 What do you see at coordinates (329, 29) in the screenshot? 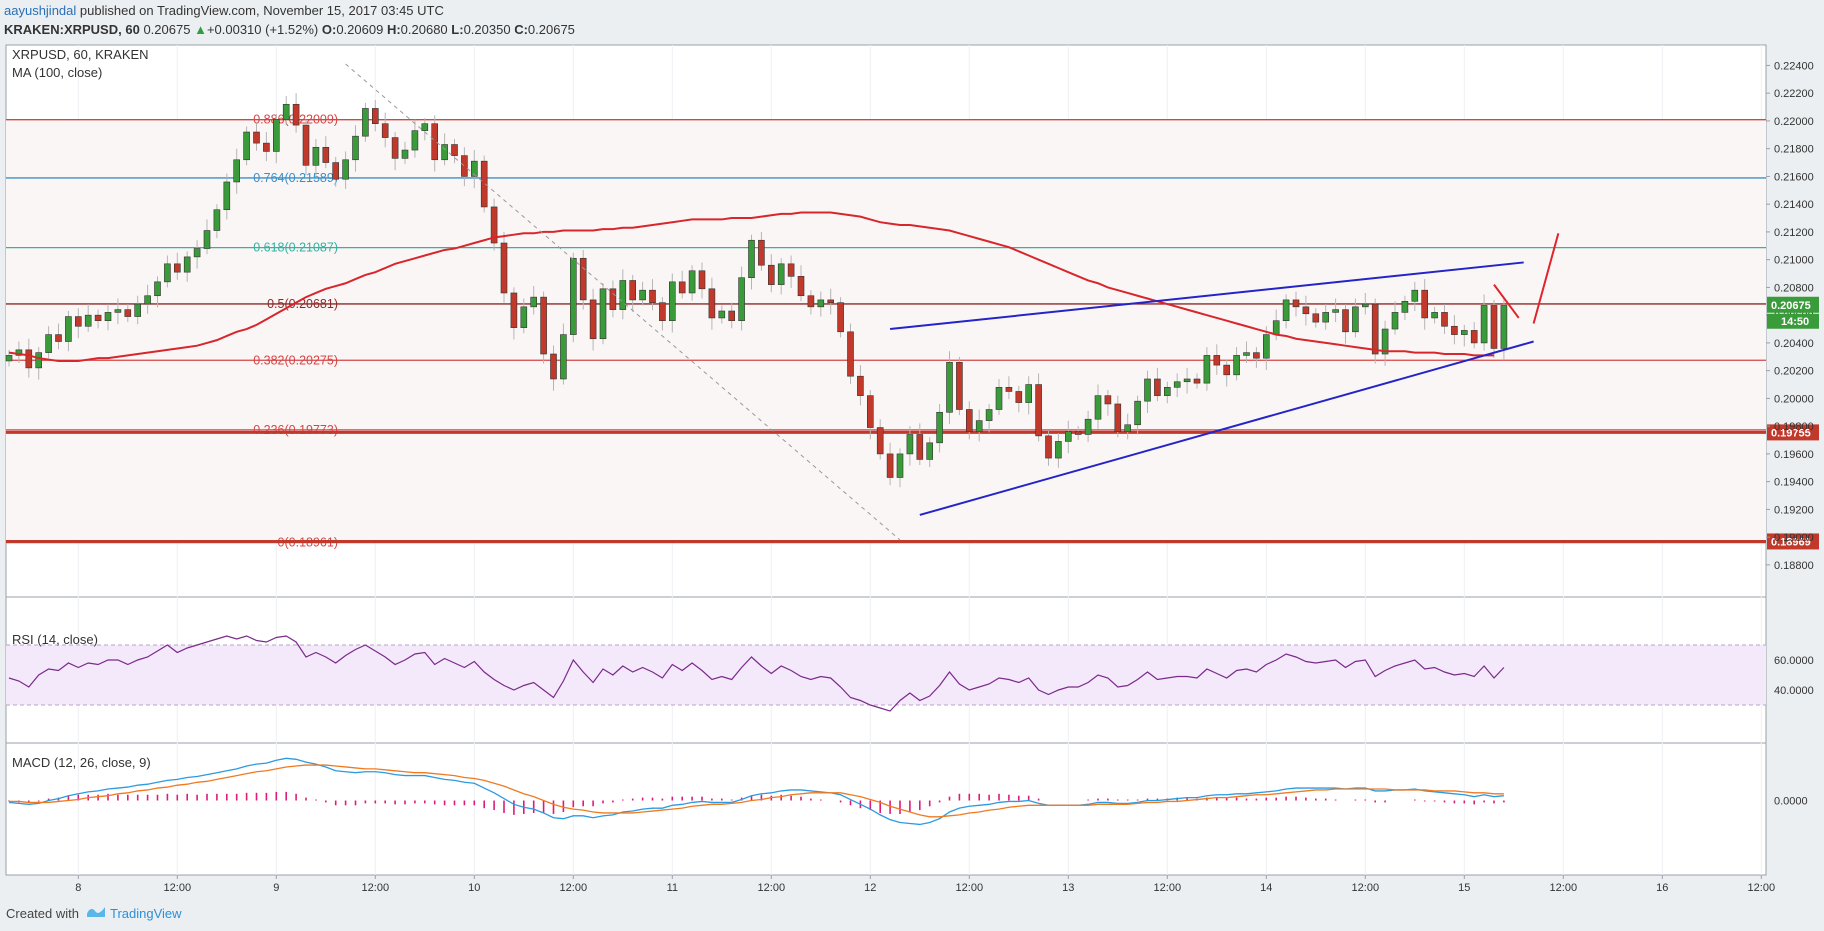
I see `open-label: O:` at bounding box center [329, 29].